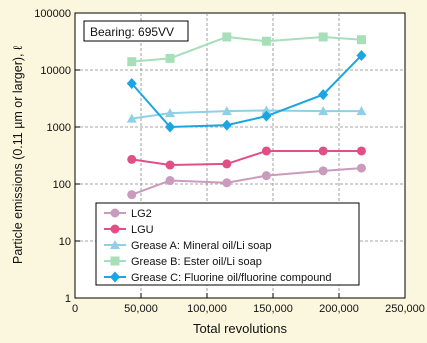 This screenshot has height=343, width=427. Describe the element at coordinates (128, 214) in the screenshot. I see `legend-item: LG2` at that location.